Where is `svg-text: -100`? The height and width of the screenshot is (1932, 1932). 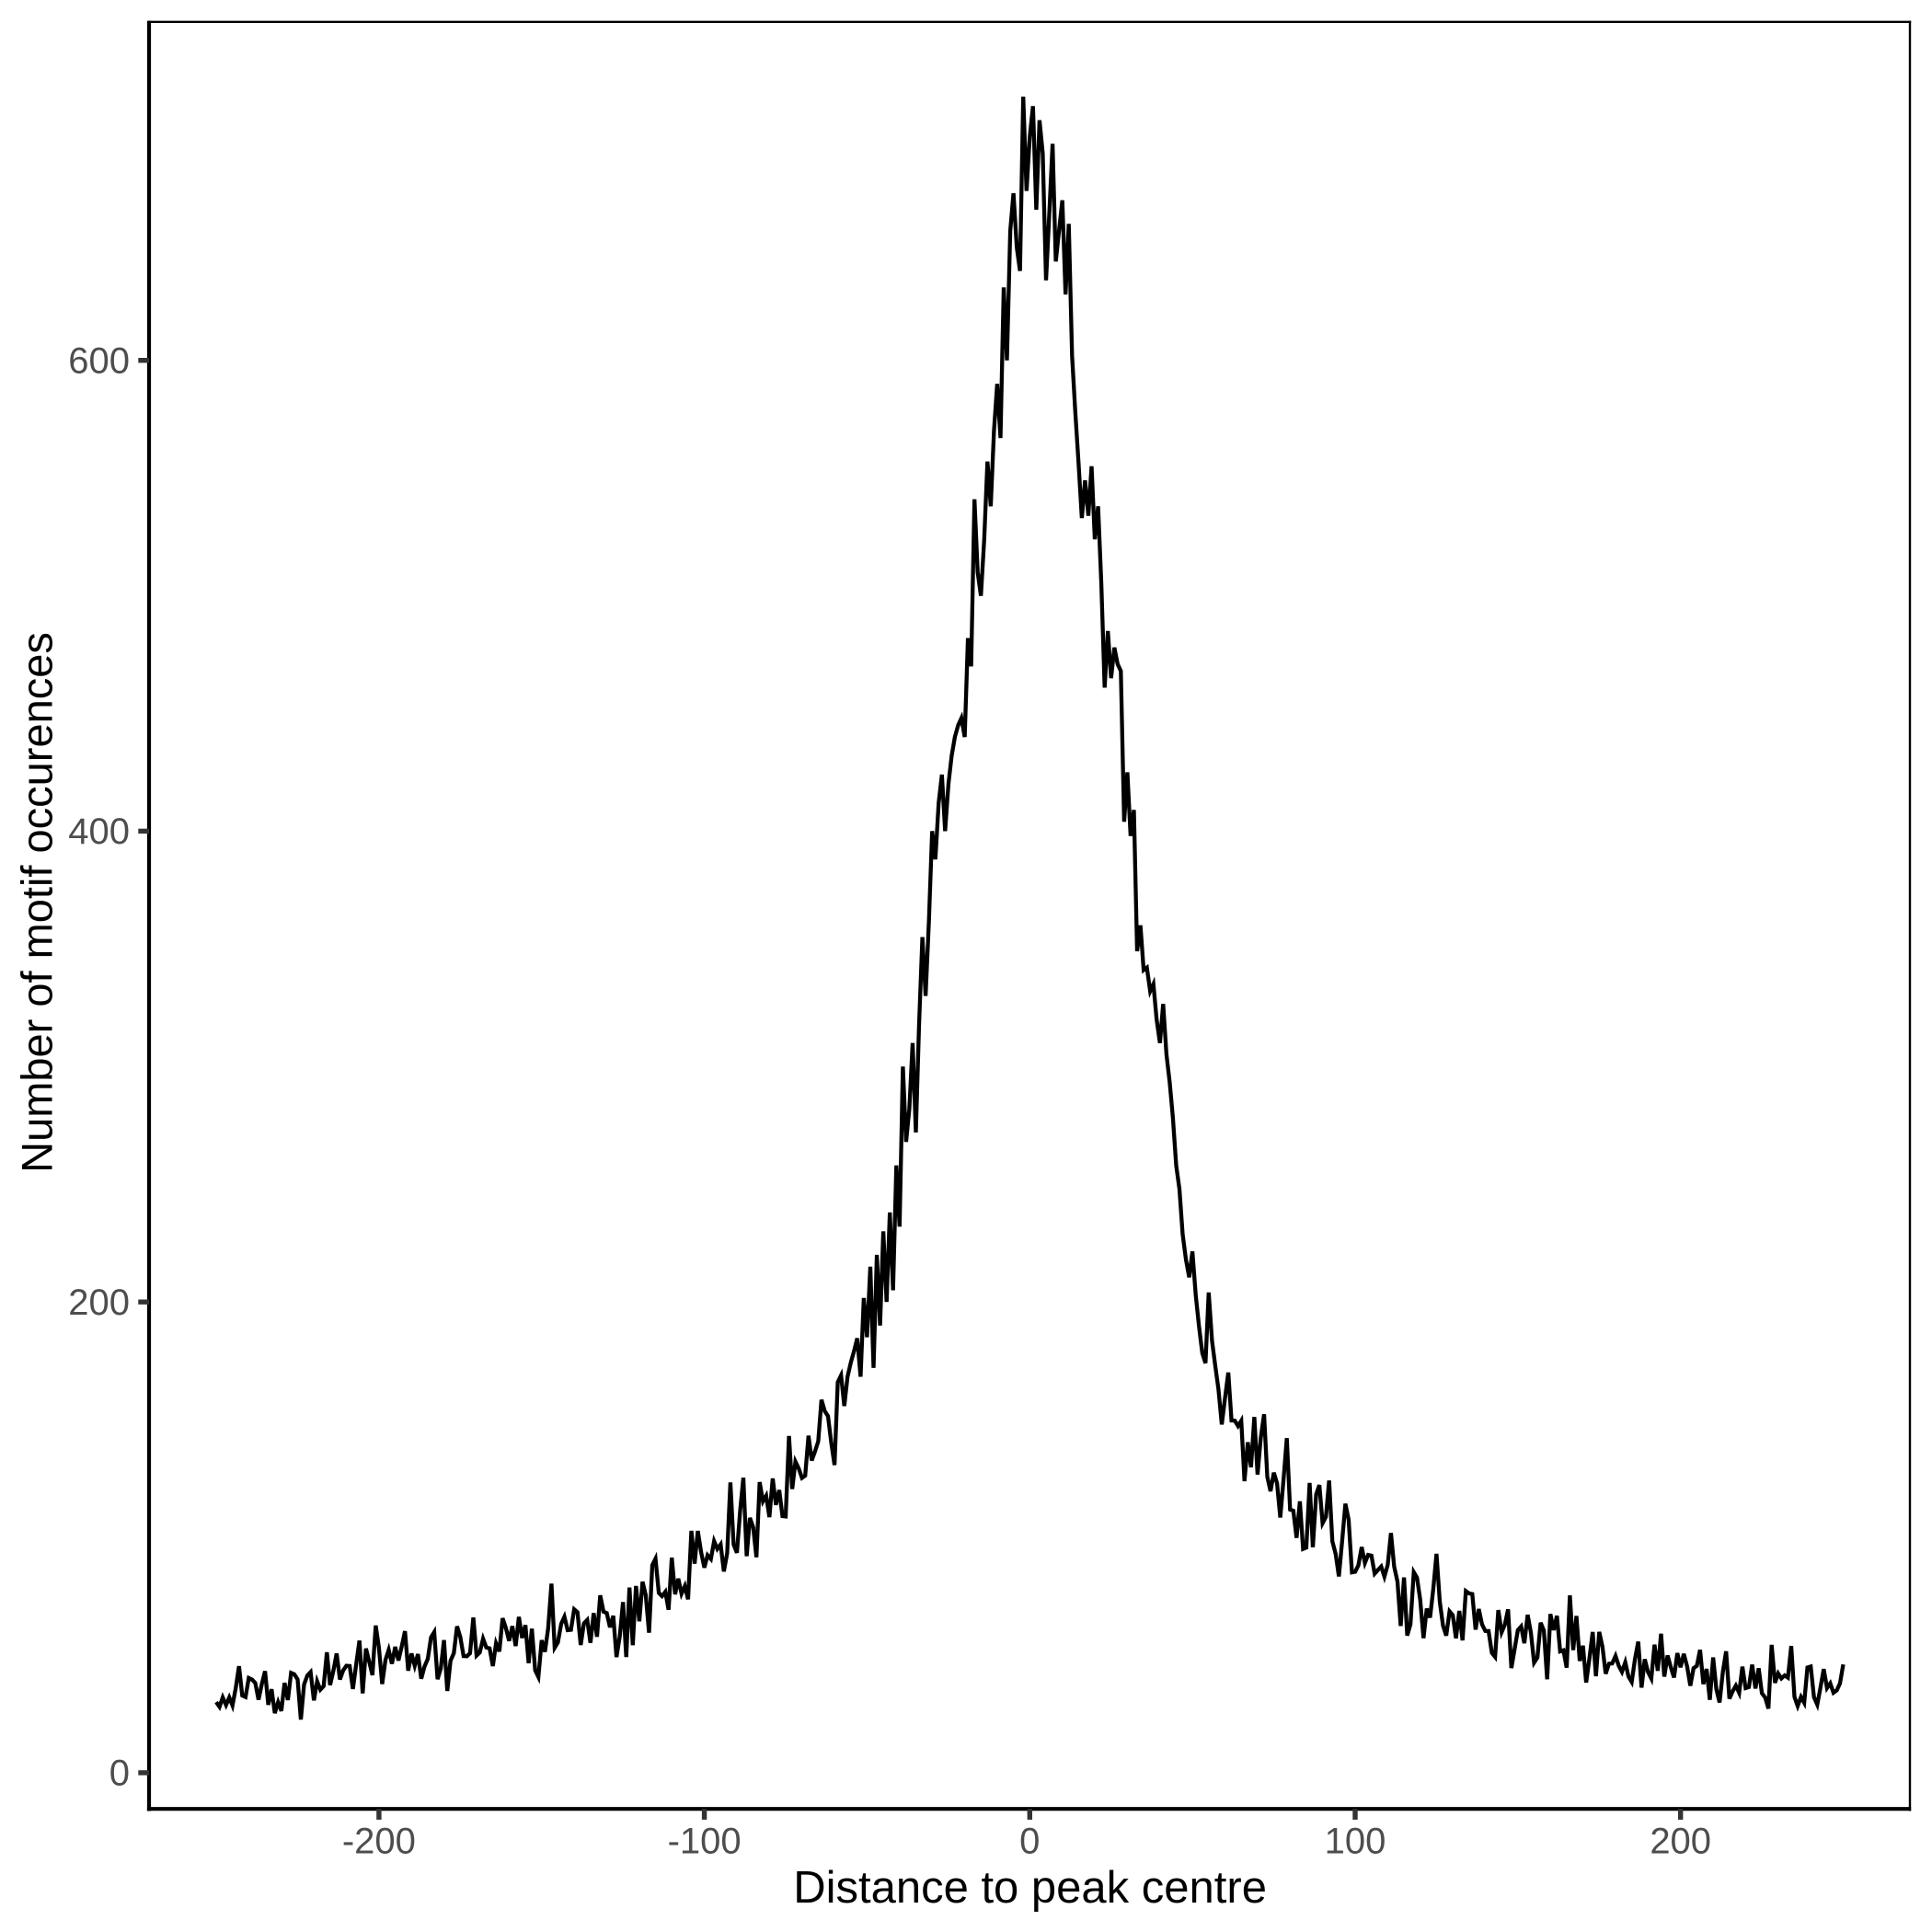
svg-text: -100 is located at coordinates (705, 1842).